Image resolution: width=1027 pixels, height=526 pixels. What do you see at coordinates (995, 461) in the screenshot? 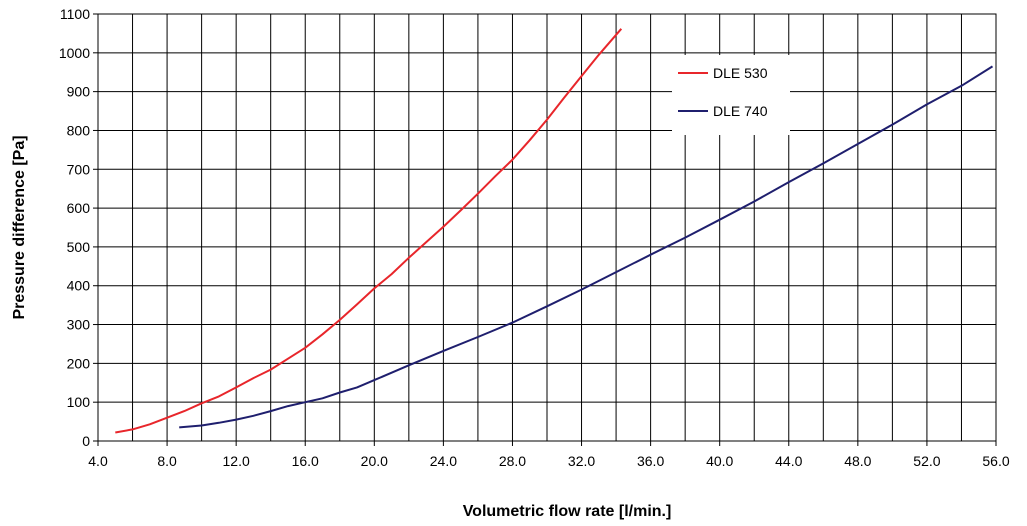
I see `x-tick-label: 56.0` at bounding box center [995, 461].